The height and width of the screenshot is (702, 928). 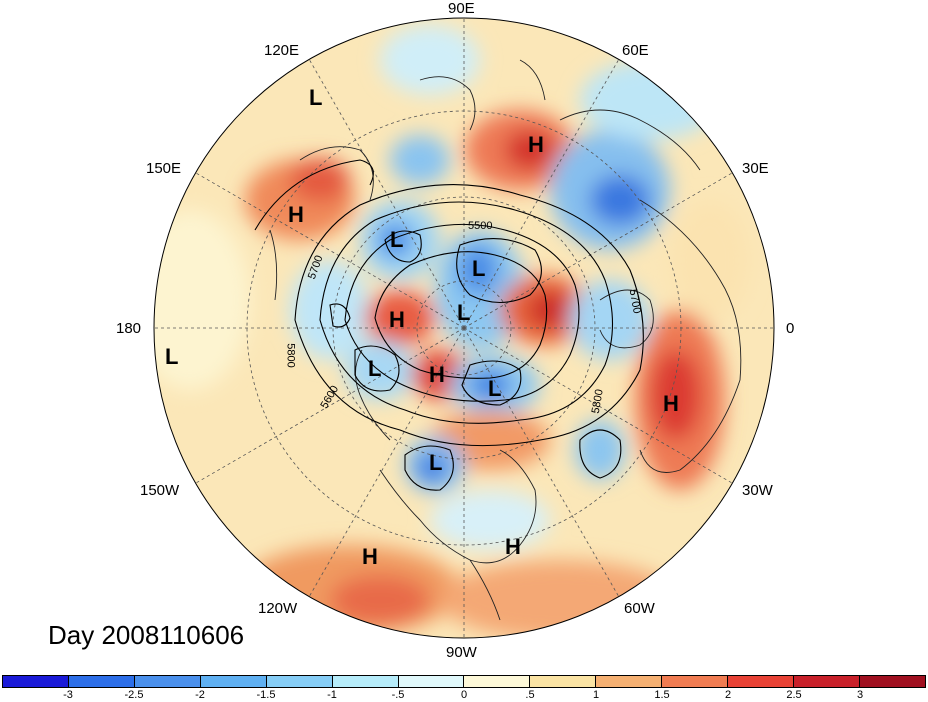 What do you see at coordinates (757, 490) in the screenshot?
I see `lon-label-30w: 30W` at bounding box center [757, 490].